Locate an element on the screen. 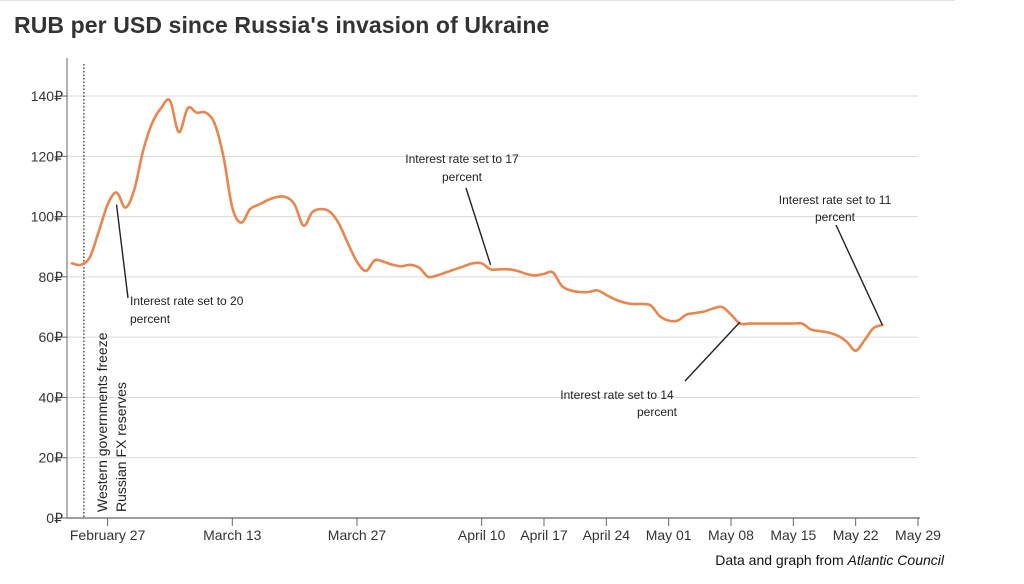 This screenshot has height=584, width=1024. x-tick-label: May 08 is located at coordinates (731, 535).